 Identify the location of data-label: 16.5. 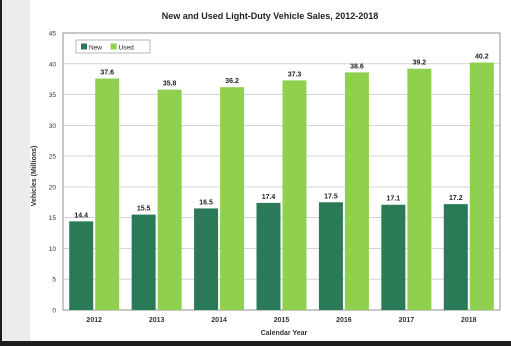
(206, 202).